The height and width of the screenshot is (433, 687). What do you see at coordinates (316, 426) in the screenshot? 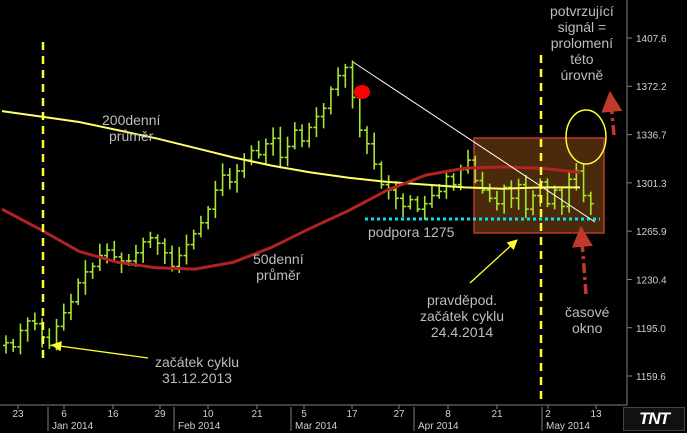
I see `x-month-label: Mar 2014` at bounding box center [316, 426].